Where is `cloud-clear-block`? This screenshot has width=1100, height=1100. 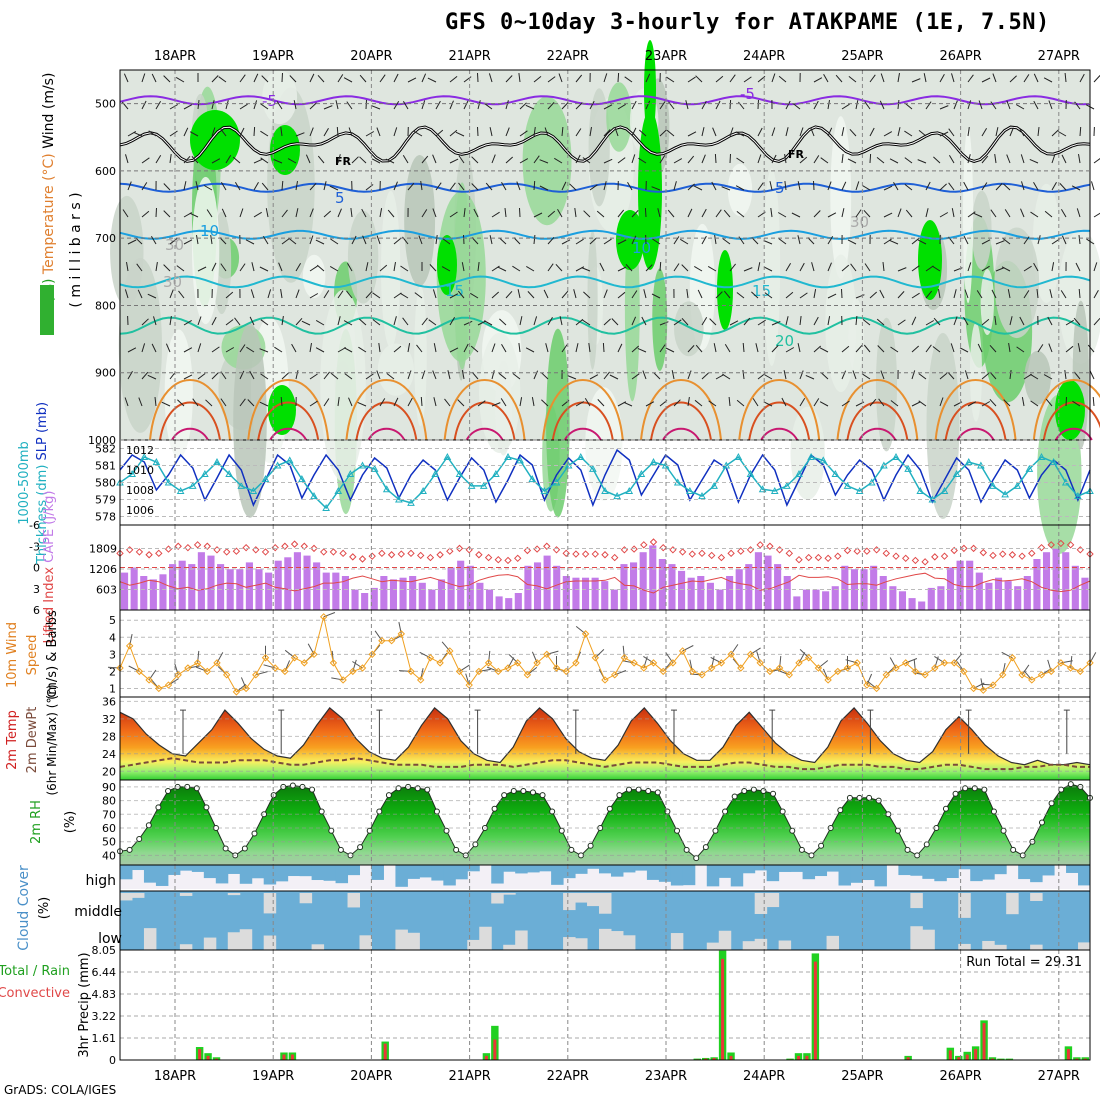
cloud-clear-block is located at coordinates (473, 944).